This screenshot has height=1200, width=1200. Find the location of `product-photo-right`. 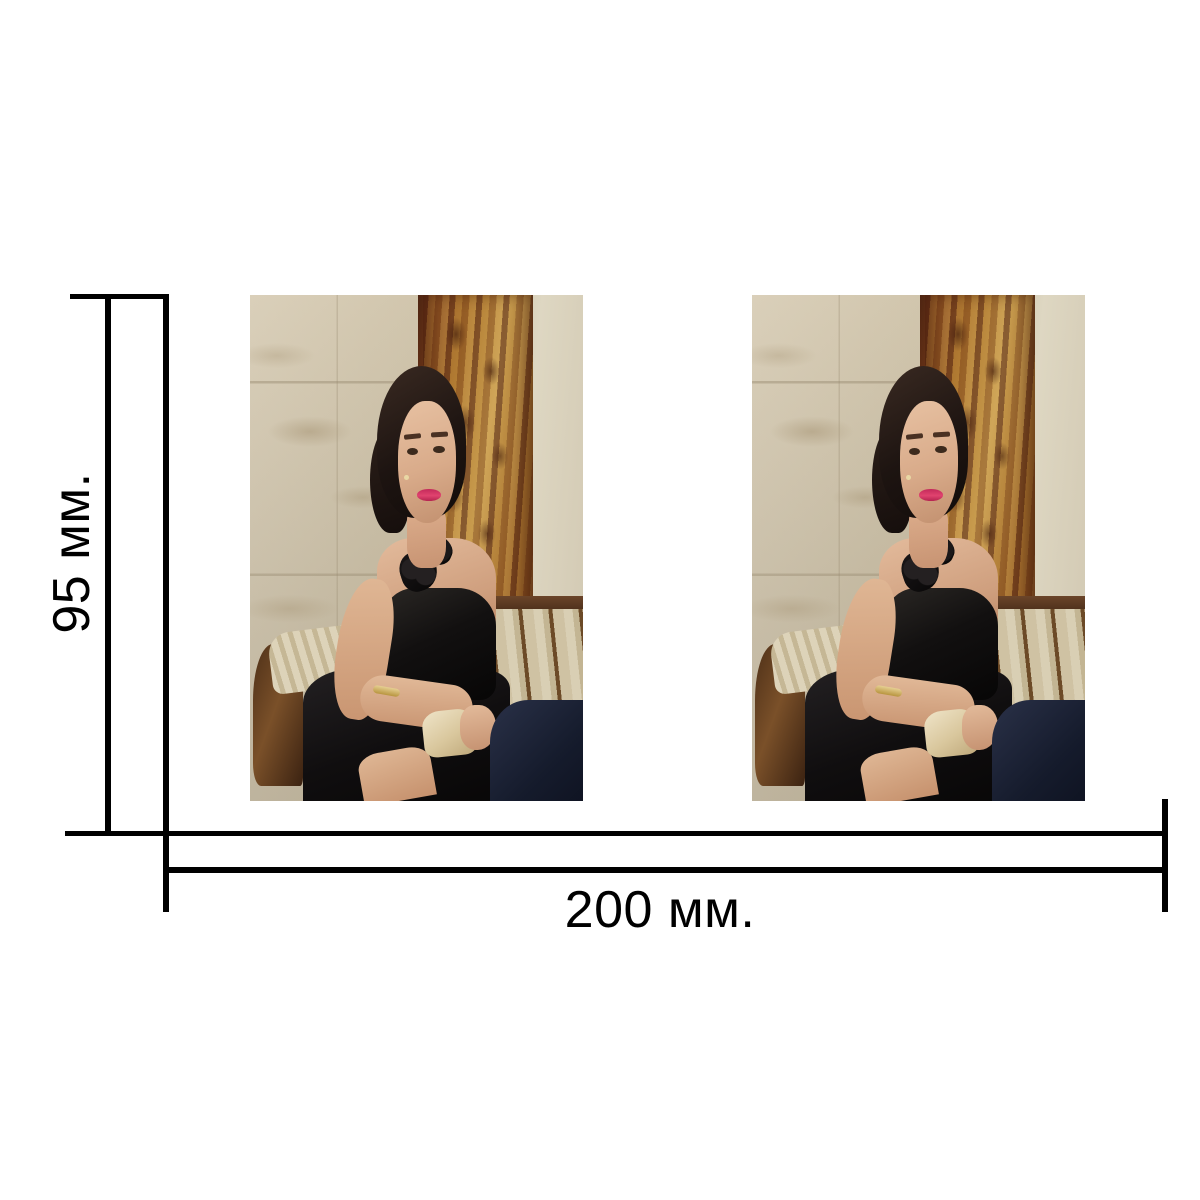

product-photo-right is located at coordinates (918, 548).